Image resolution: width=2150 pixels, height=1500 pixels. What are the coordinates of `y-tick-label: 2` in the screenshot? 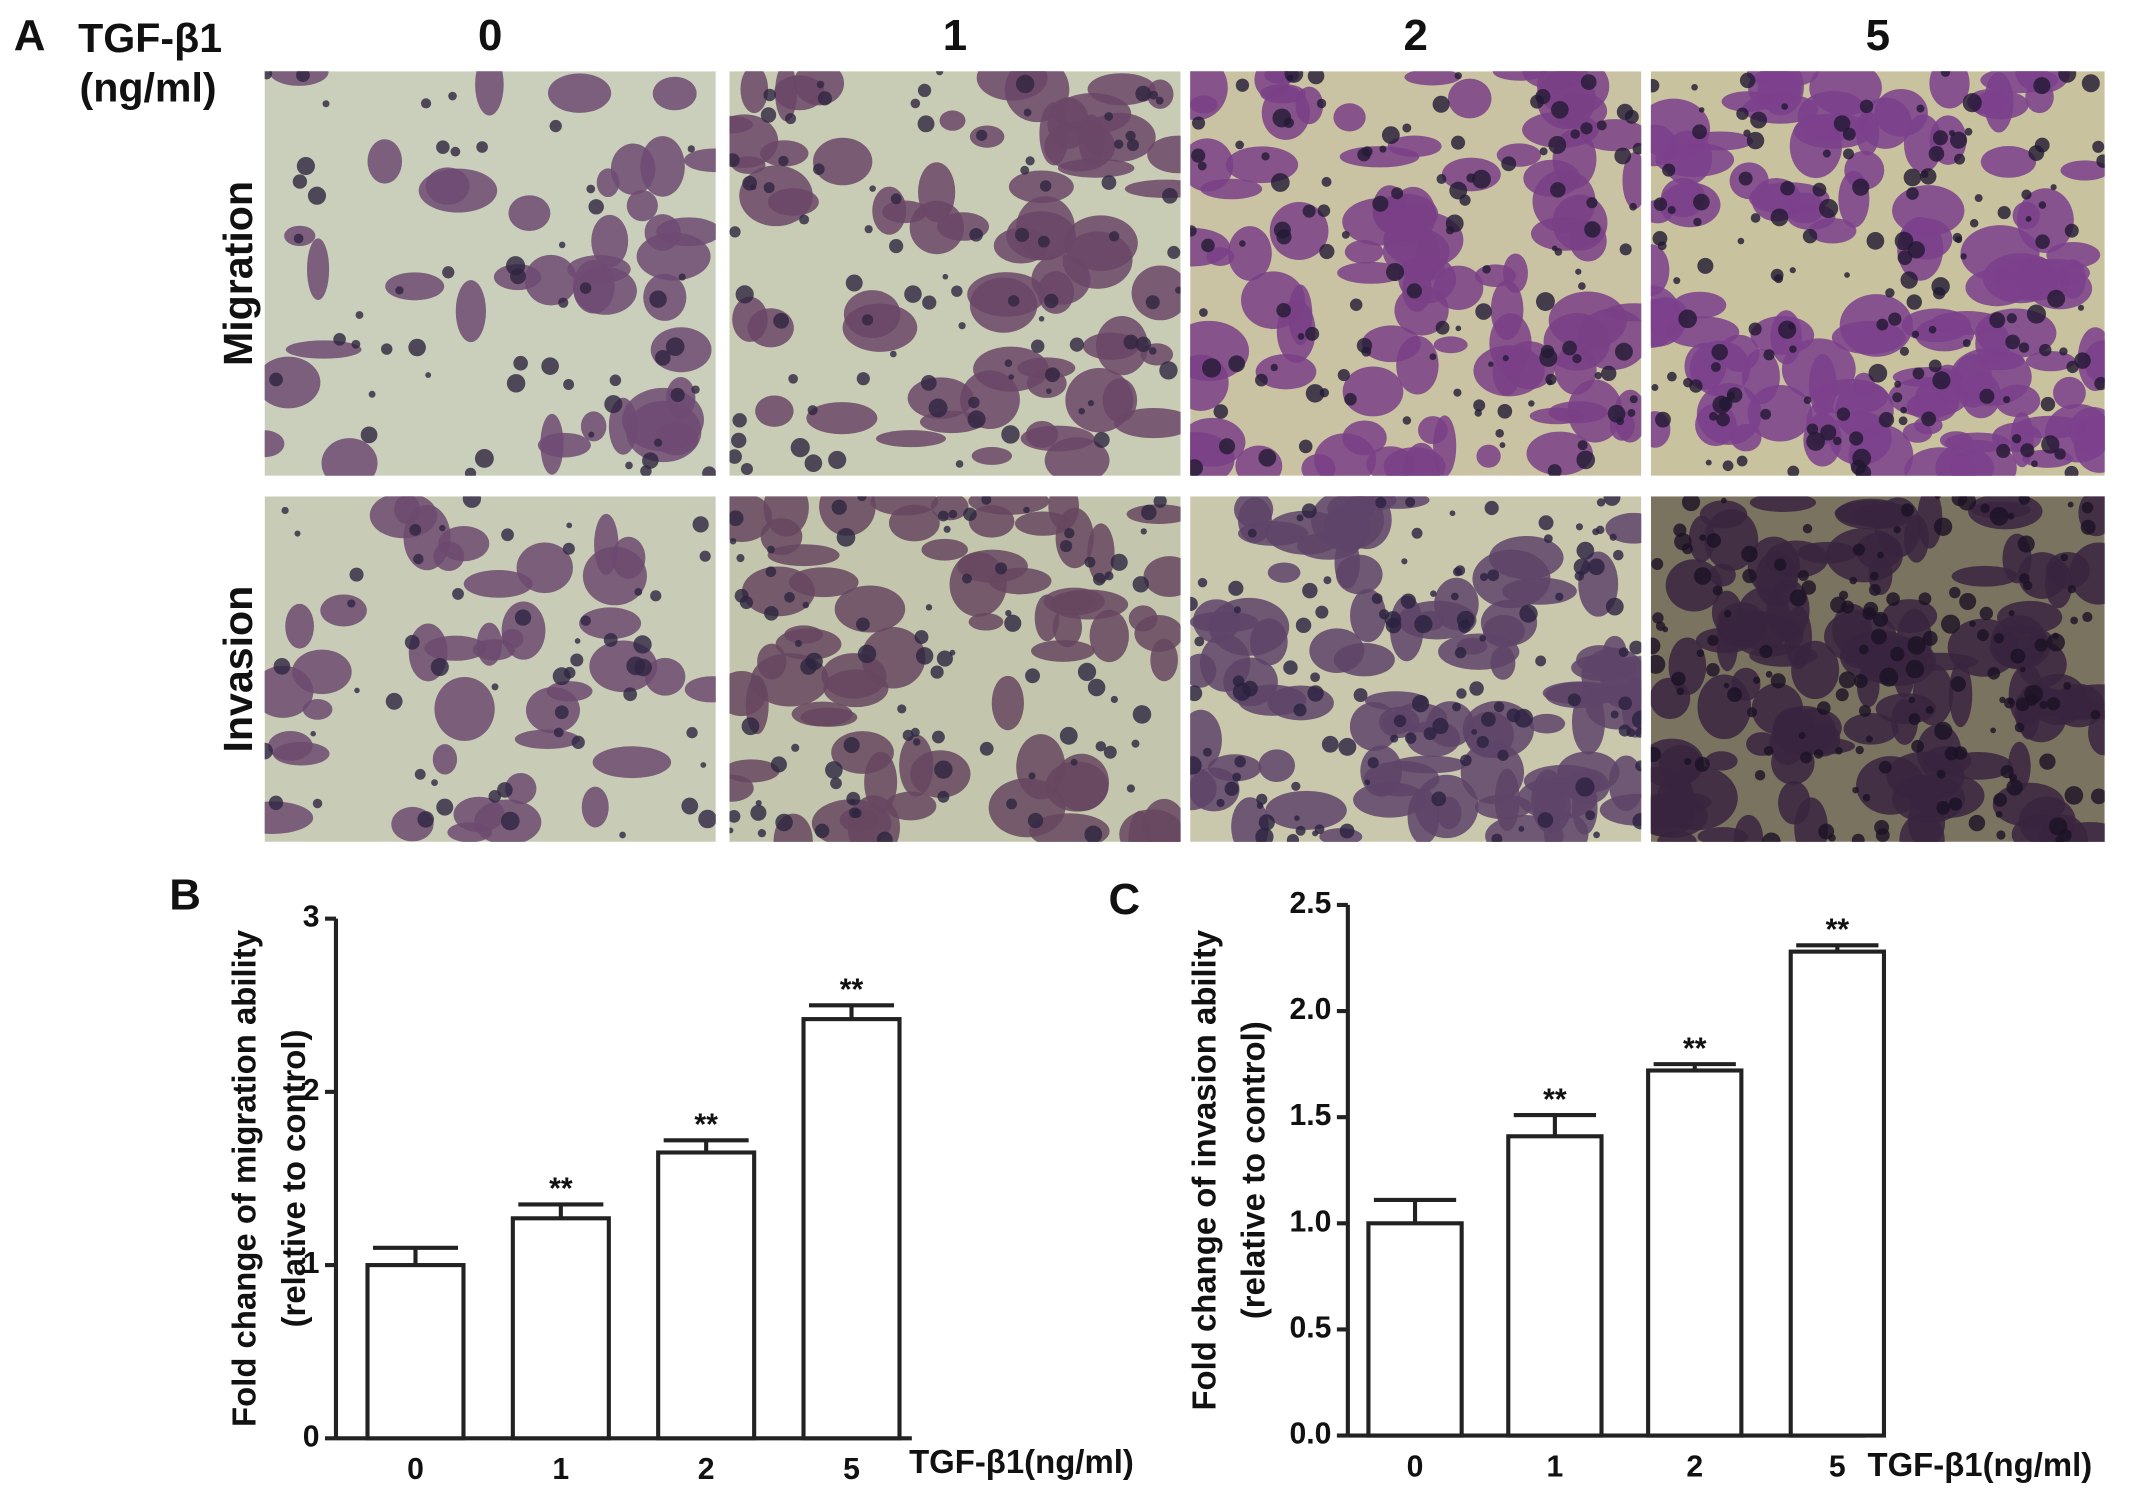 It's located at (311, 1090).